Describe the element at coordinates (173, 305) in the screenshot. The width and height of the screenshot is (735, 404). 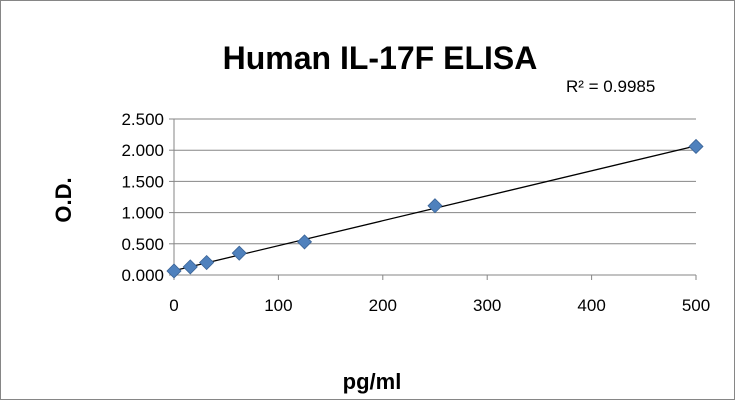
I see `x-tick-label: 0` at that location.